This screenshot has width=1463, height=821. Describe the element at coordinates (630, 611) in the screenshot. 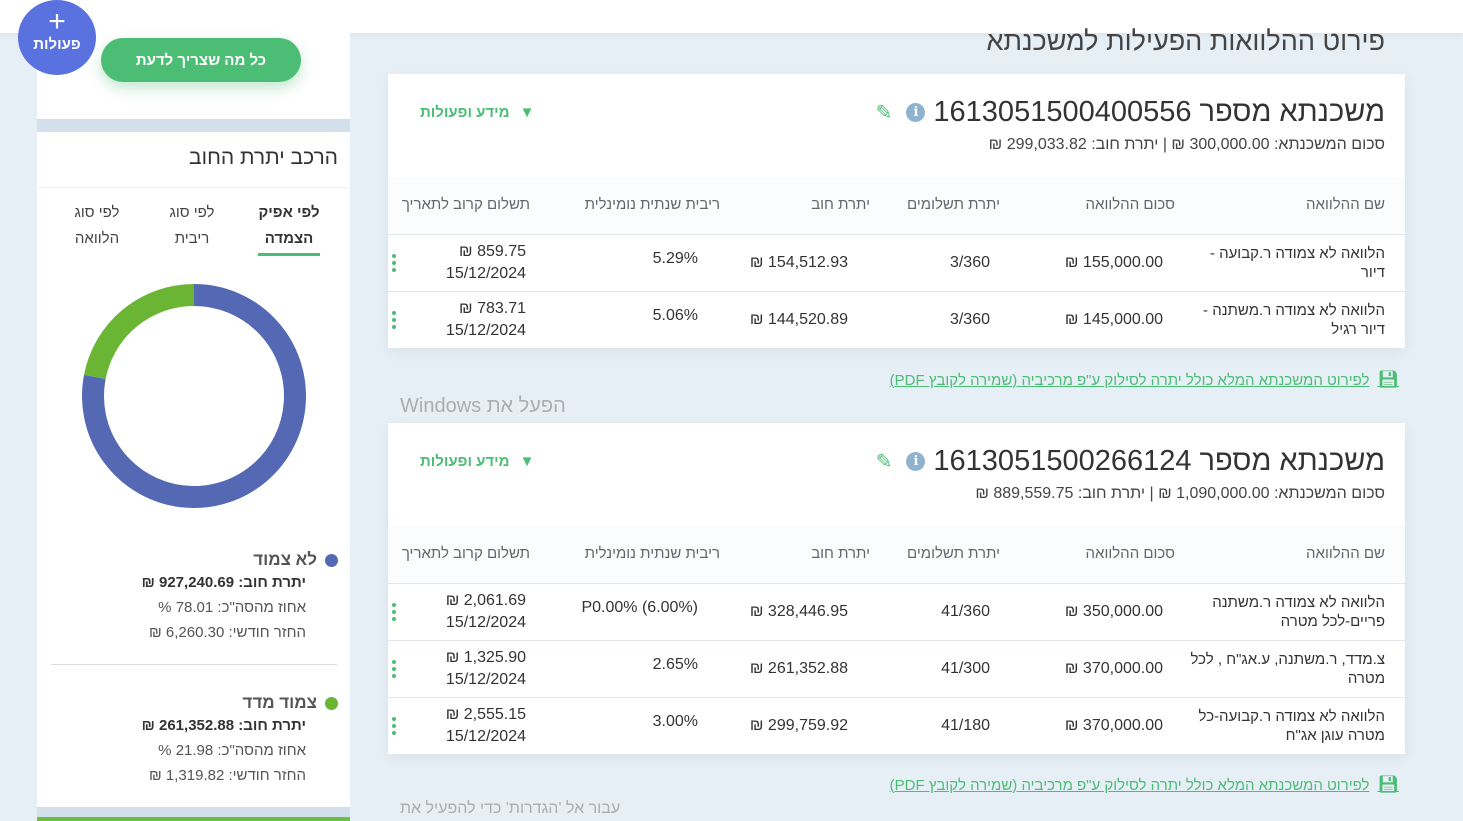

I see `interest-rate: P0.00% (6.00%)` at that location.